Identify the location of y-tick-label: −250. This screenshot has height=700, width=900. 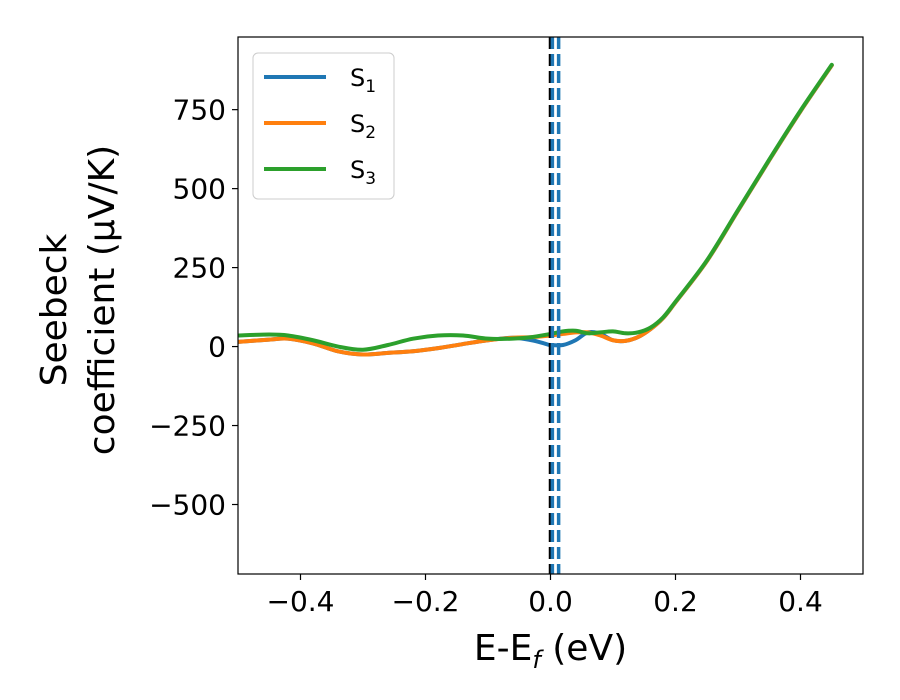
(187, 426).